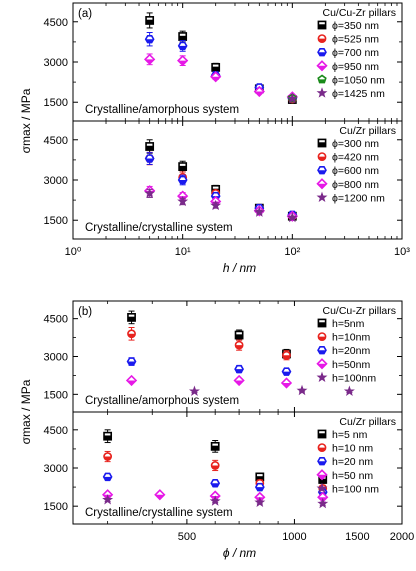  I want to click on legend-label: ϕ=350 nm, so click(355, 26).